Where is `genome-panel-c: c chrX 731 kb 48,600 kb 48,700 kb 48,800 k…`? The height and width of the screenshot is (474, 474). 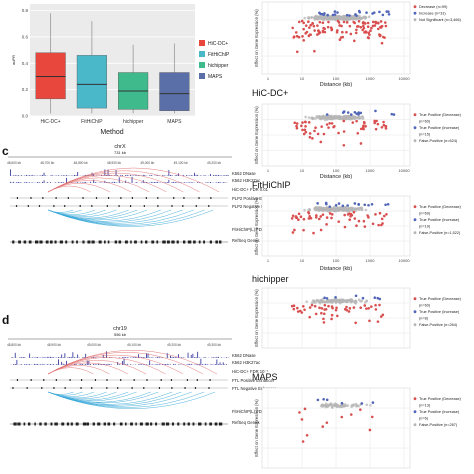
genome-panel-c: c chrX 731 kb 48,600 kb 48,700 kb 48,800 k… is located at coordinates (141, 194).